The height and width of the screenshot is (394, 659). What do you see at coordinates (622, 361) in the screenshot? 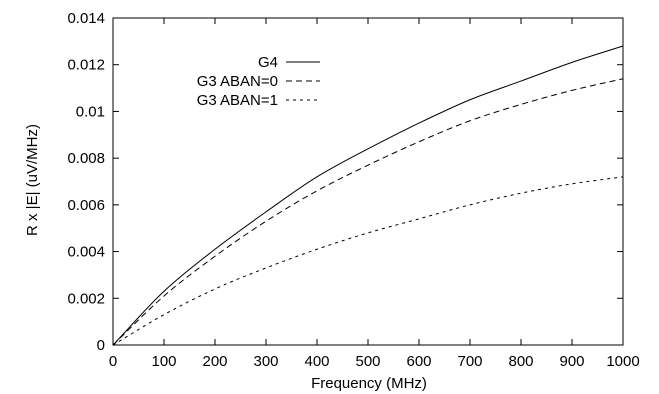
I see `x-tick-label: 1000` at bounding box center [622, 361].